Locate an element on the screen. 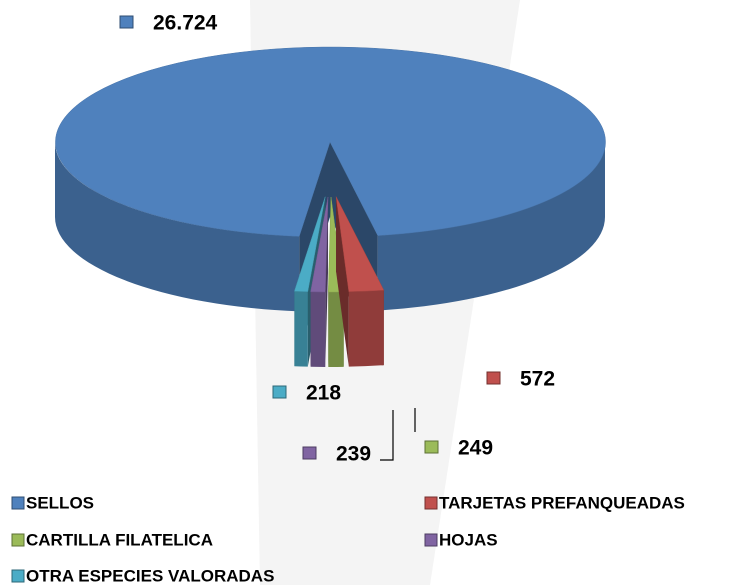  data-label: 572 is located at coordinates (537, 379).